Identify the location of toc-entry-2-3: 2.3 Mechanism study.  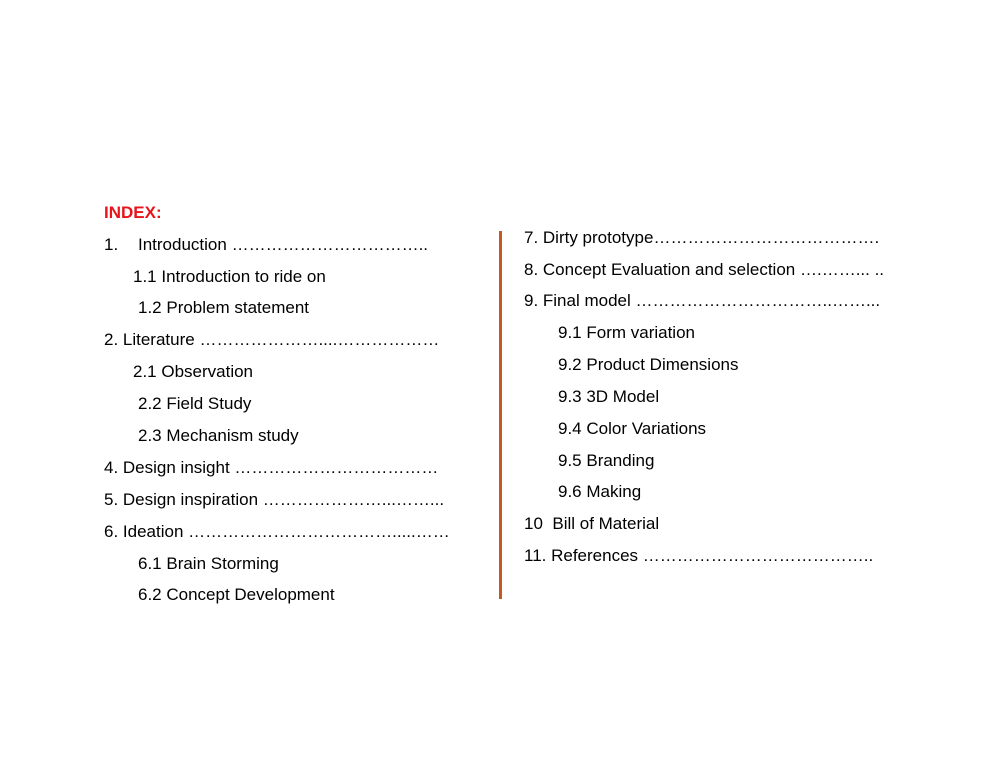
(218, 435).